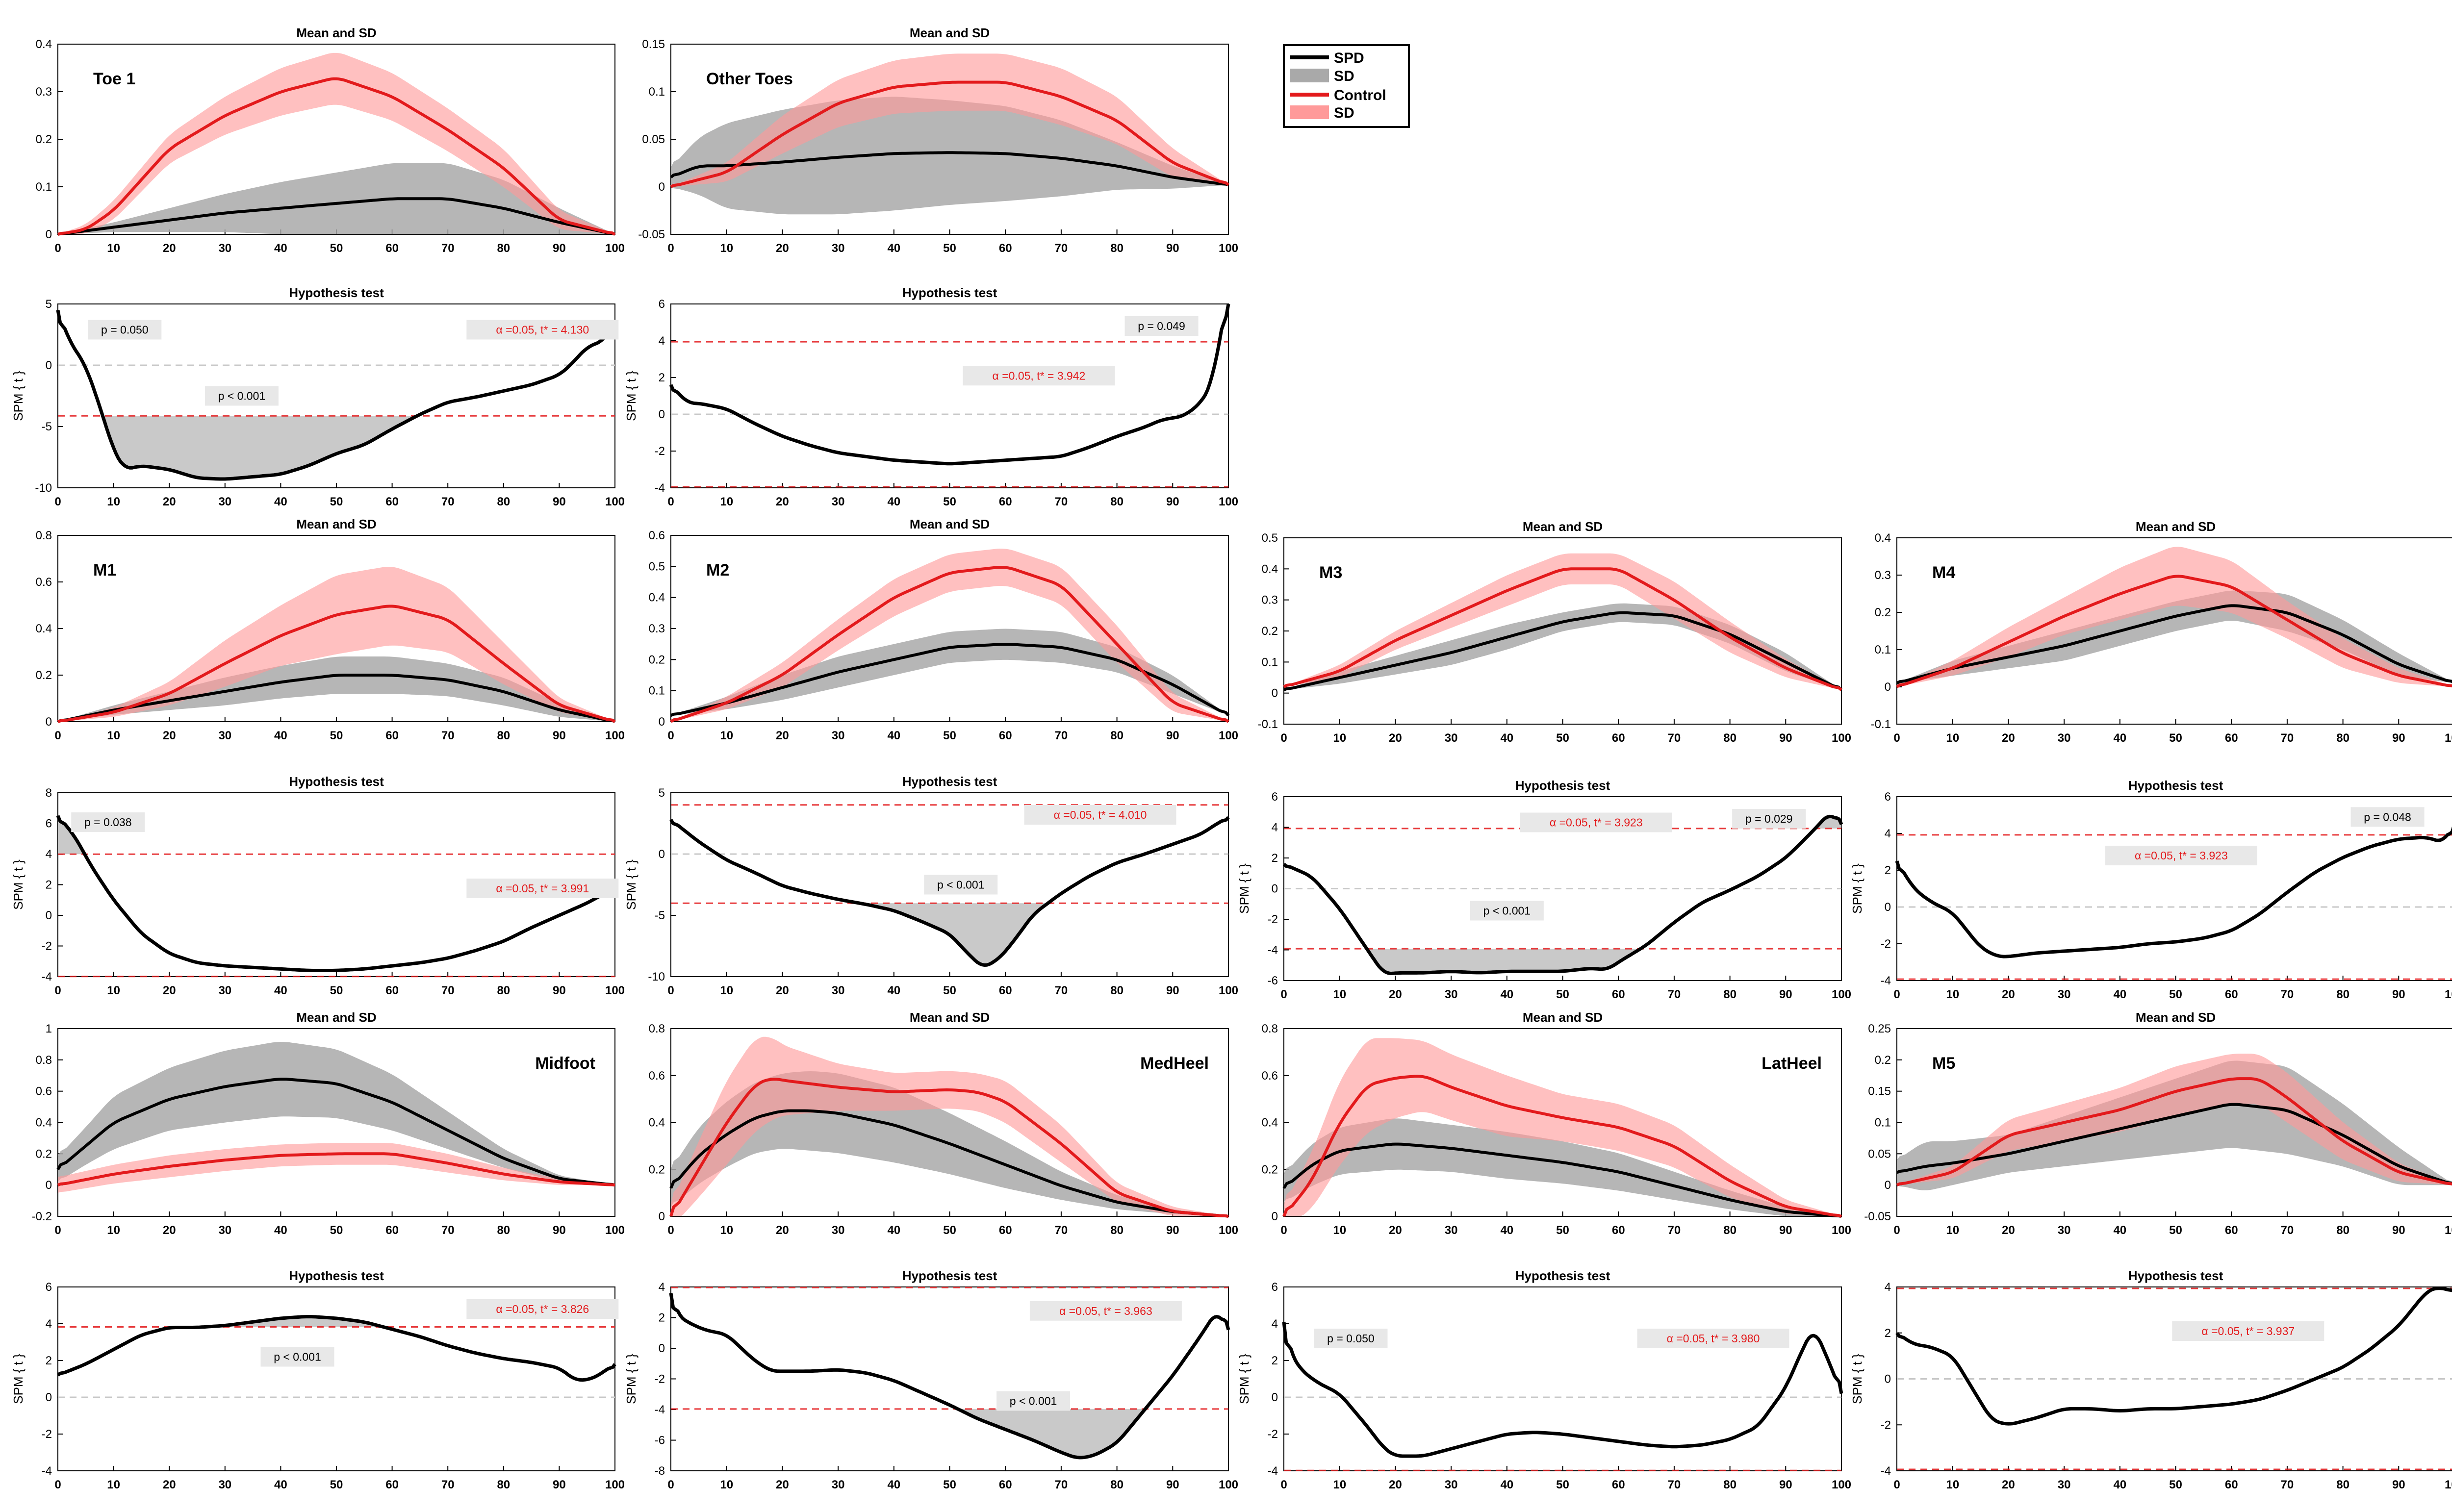 This screenshot has height=1512, width=2452. I want to click on othertoes-mean-xtick-label: 70, so click(1061, 248).